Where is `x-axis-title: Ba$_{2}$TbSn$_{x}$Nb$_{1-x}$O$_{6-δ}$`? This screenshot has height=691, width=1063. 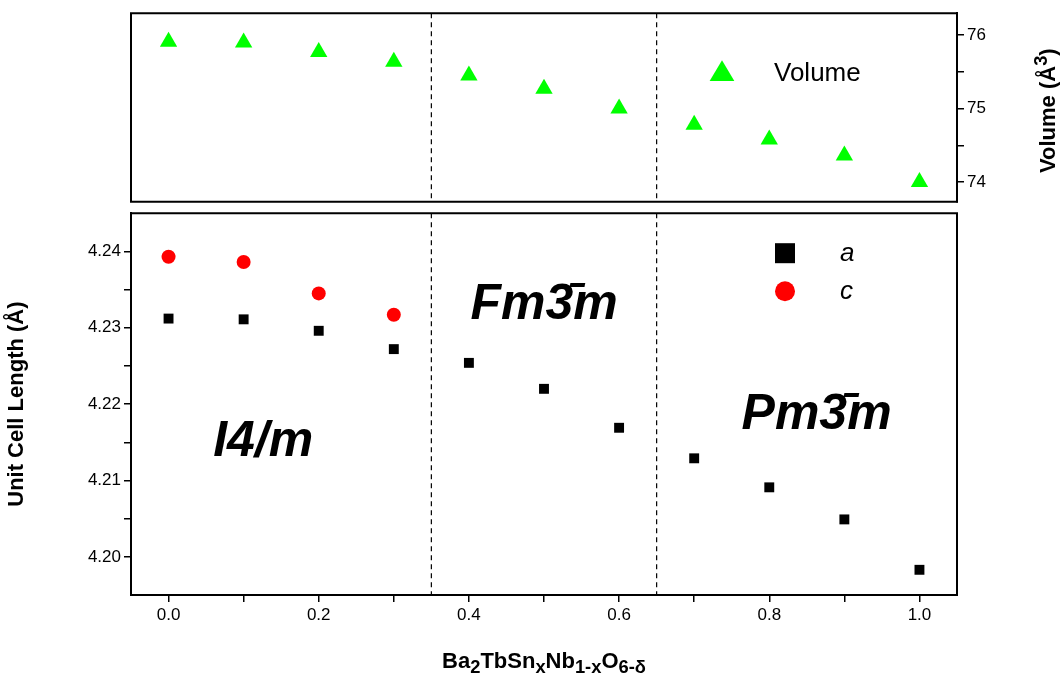
x-axis-title: Ba$_{2}$TbSn$_{x}$Nb$_{1-x}$O$_{6-δ}$ is located at coordinates (544, 663).